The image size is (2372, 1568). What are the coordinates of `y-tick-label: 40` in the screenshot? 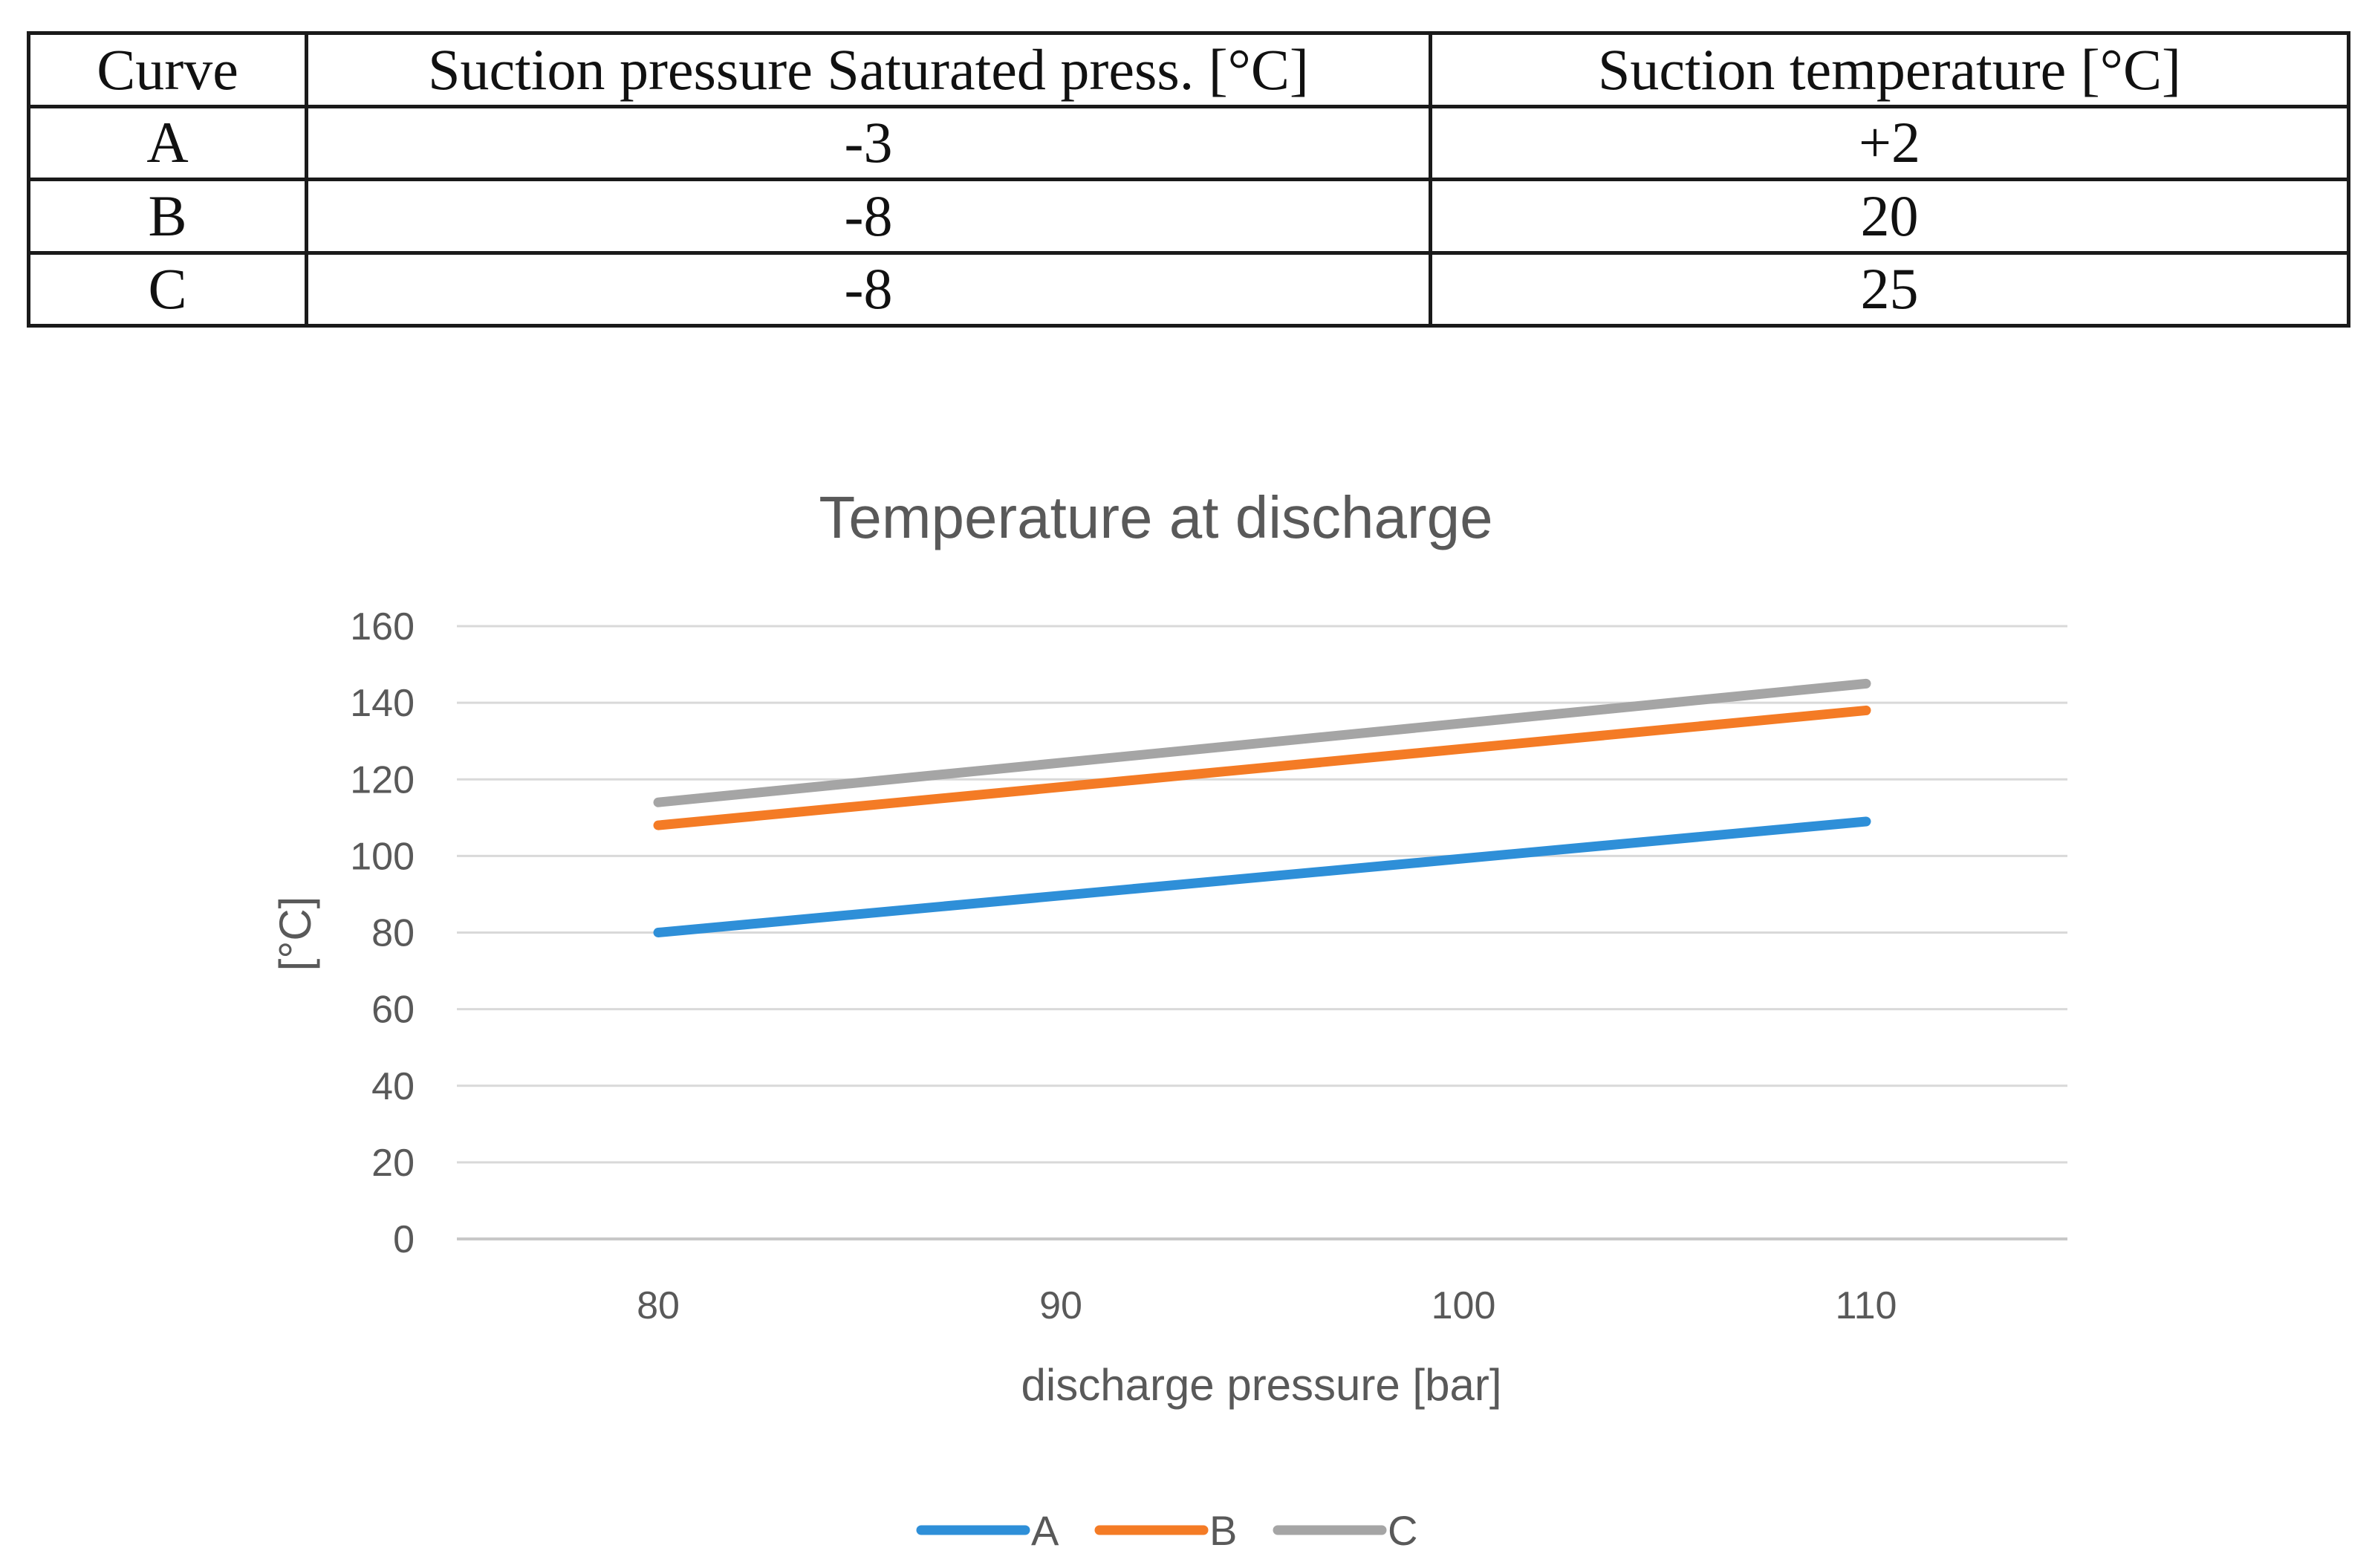 It's located at (393, 1086).